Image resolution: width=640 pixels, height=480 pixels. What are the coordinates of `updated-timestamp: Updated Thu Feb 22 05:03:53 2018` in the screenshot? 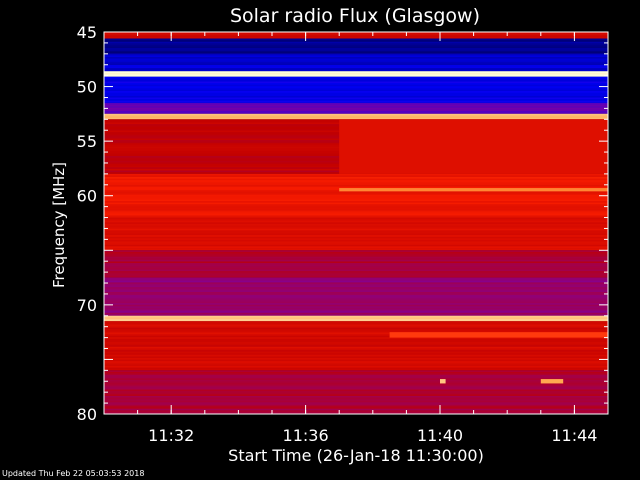 It's located at (73, 473).